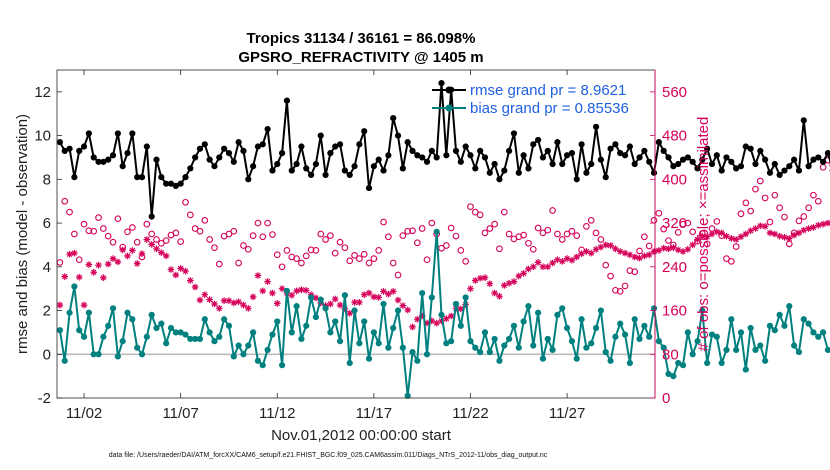 The image size is (830, 470). What do you see at coordinates (674, 223) in the screenshot?
I see `y-right-tick-label: 320` at bounding box center [674, 223].